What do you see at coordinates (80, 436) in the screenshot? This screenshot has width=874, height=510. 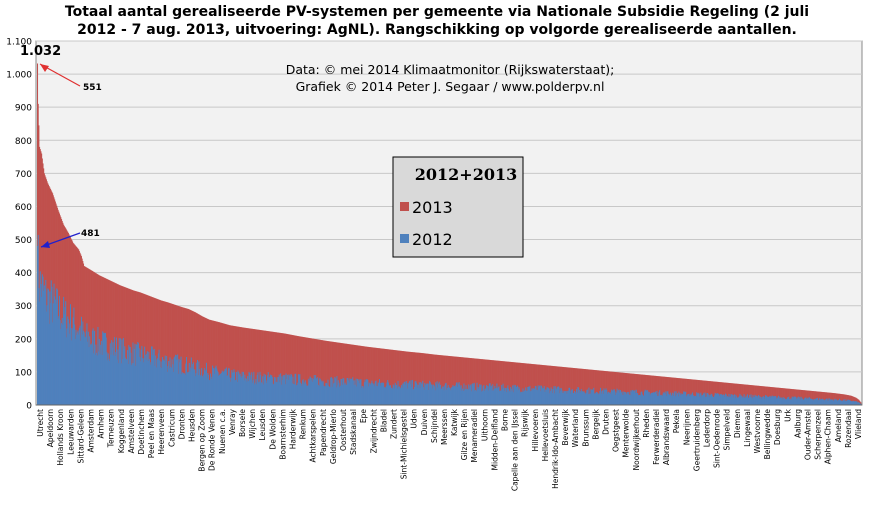 I see `x-tick-label: Sittard-Geleen` at bounding box center [80, 436].